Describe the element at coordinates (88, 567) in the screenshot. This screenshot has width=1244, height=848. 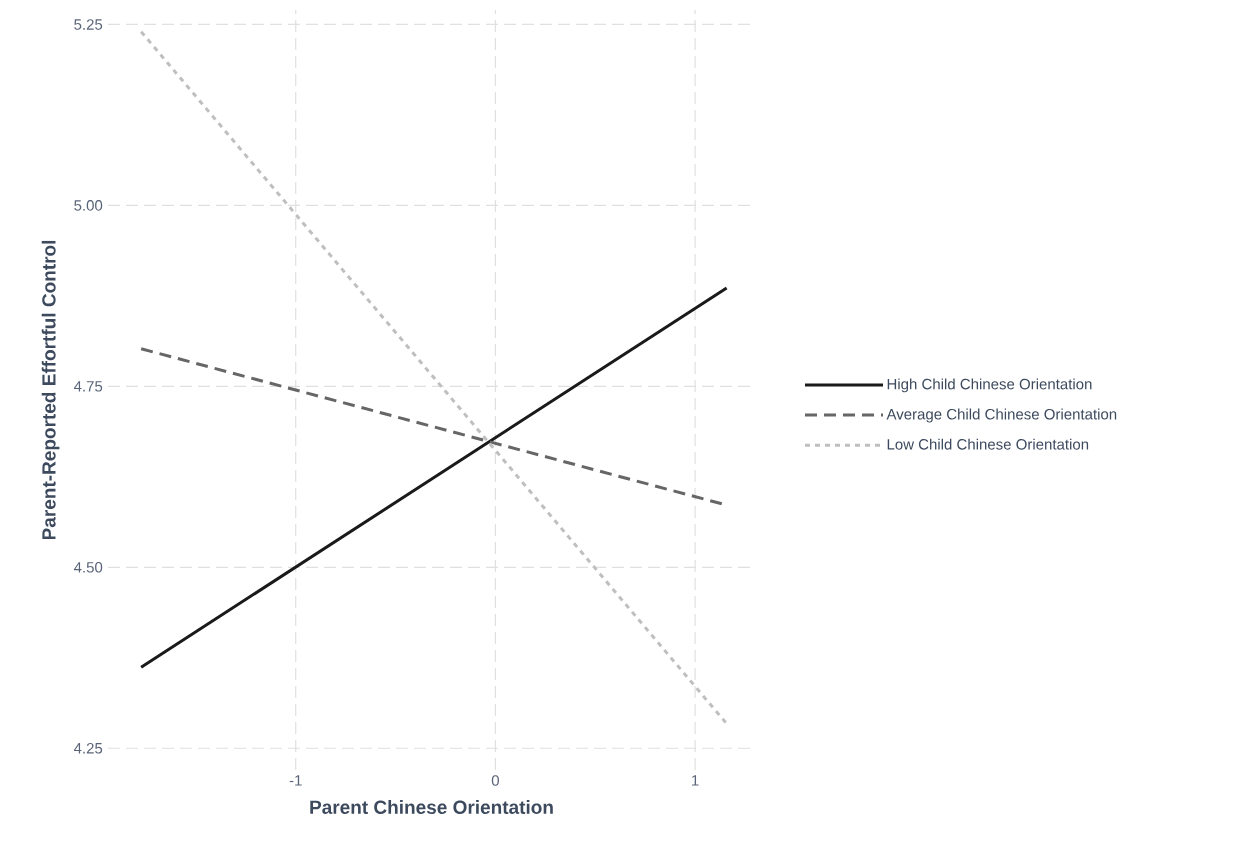
I see `y-tick-label: 4.50` at that location.